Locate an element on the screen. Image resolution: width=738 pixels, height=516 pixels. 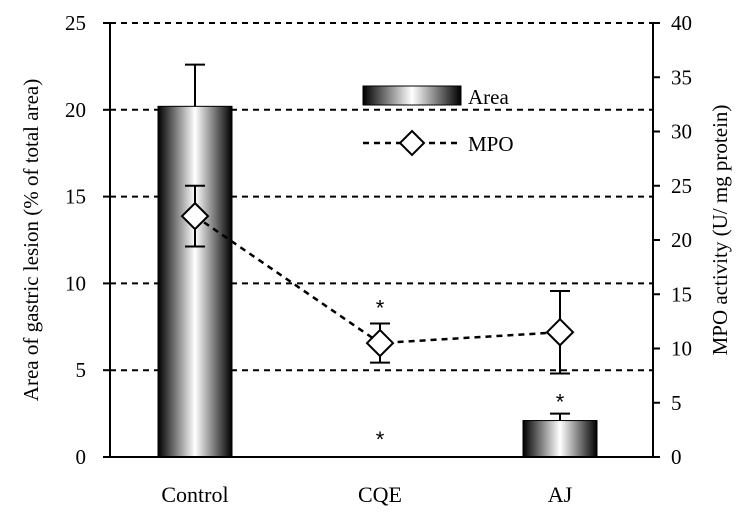
right-tick-label: 10 is located at coordinates (681, 349).